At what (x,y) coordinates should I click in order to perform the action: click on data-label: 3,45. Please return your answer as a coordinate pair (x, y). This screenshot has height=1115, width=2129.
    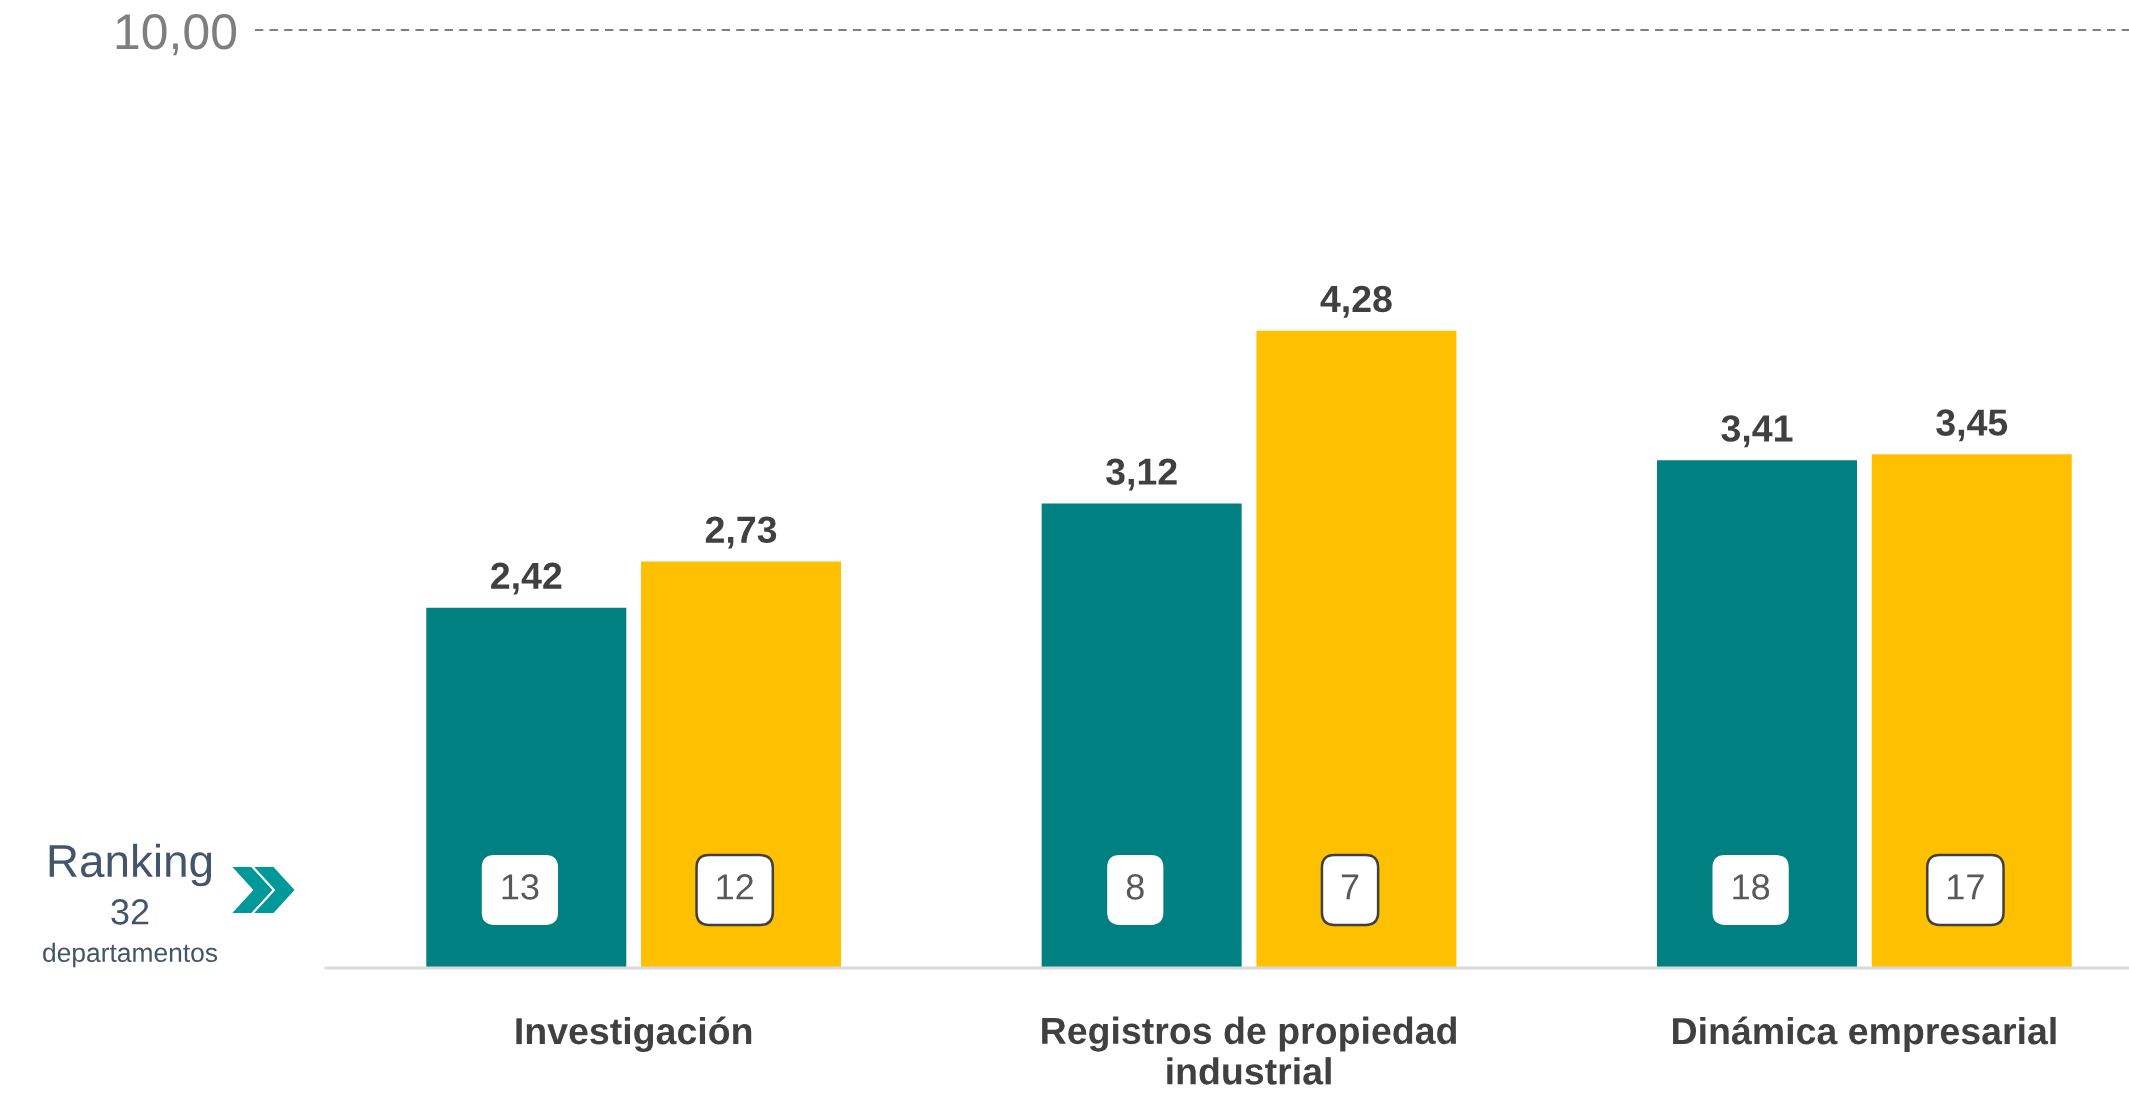
    Looking at the image, I should click on (1972, 425).